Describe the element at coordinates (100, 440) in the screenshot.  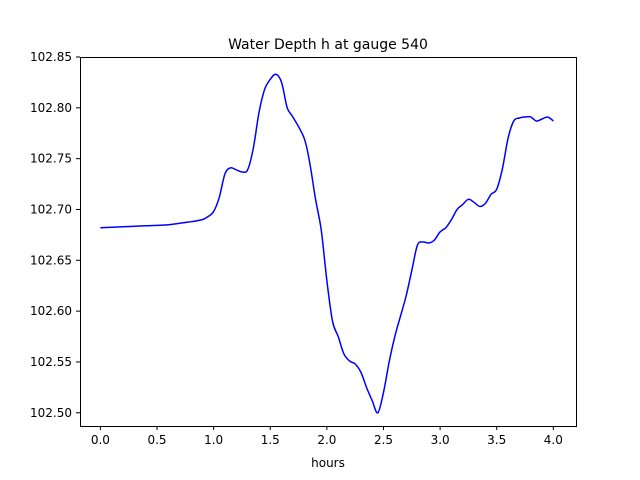
I see `x-tick-label: 0.0` at that location.